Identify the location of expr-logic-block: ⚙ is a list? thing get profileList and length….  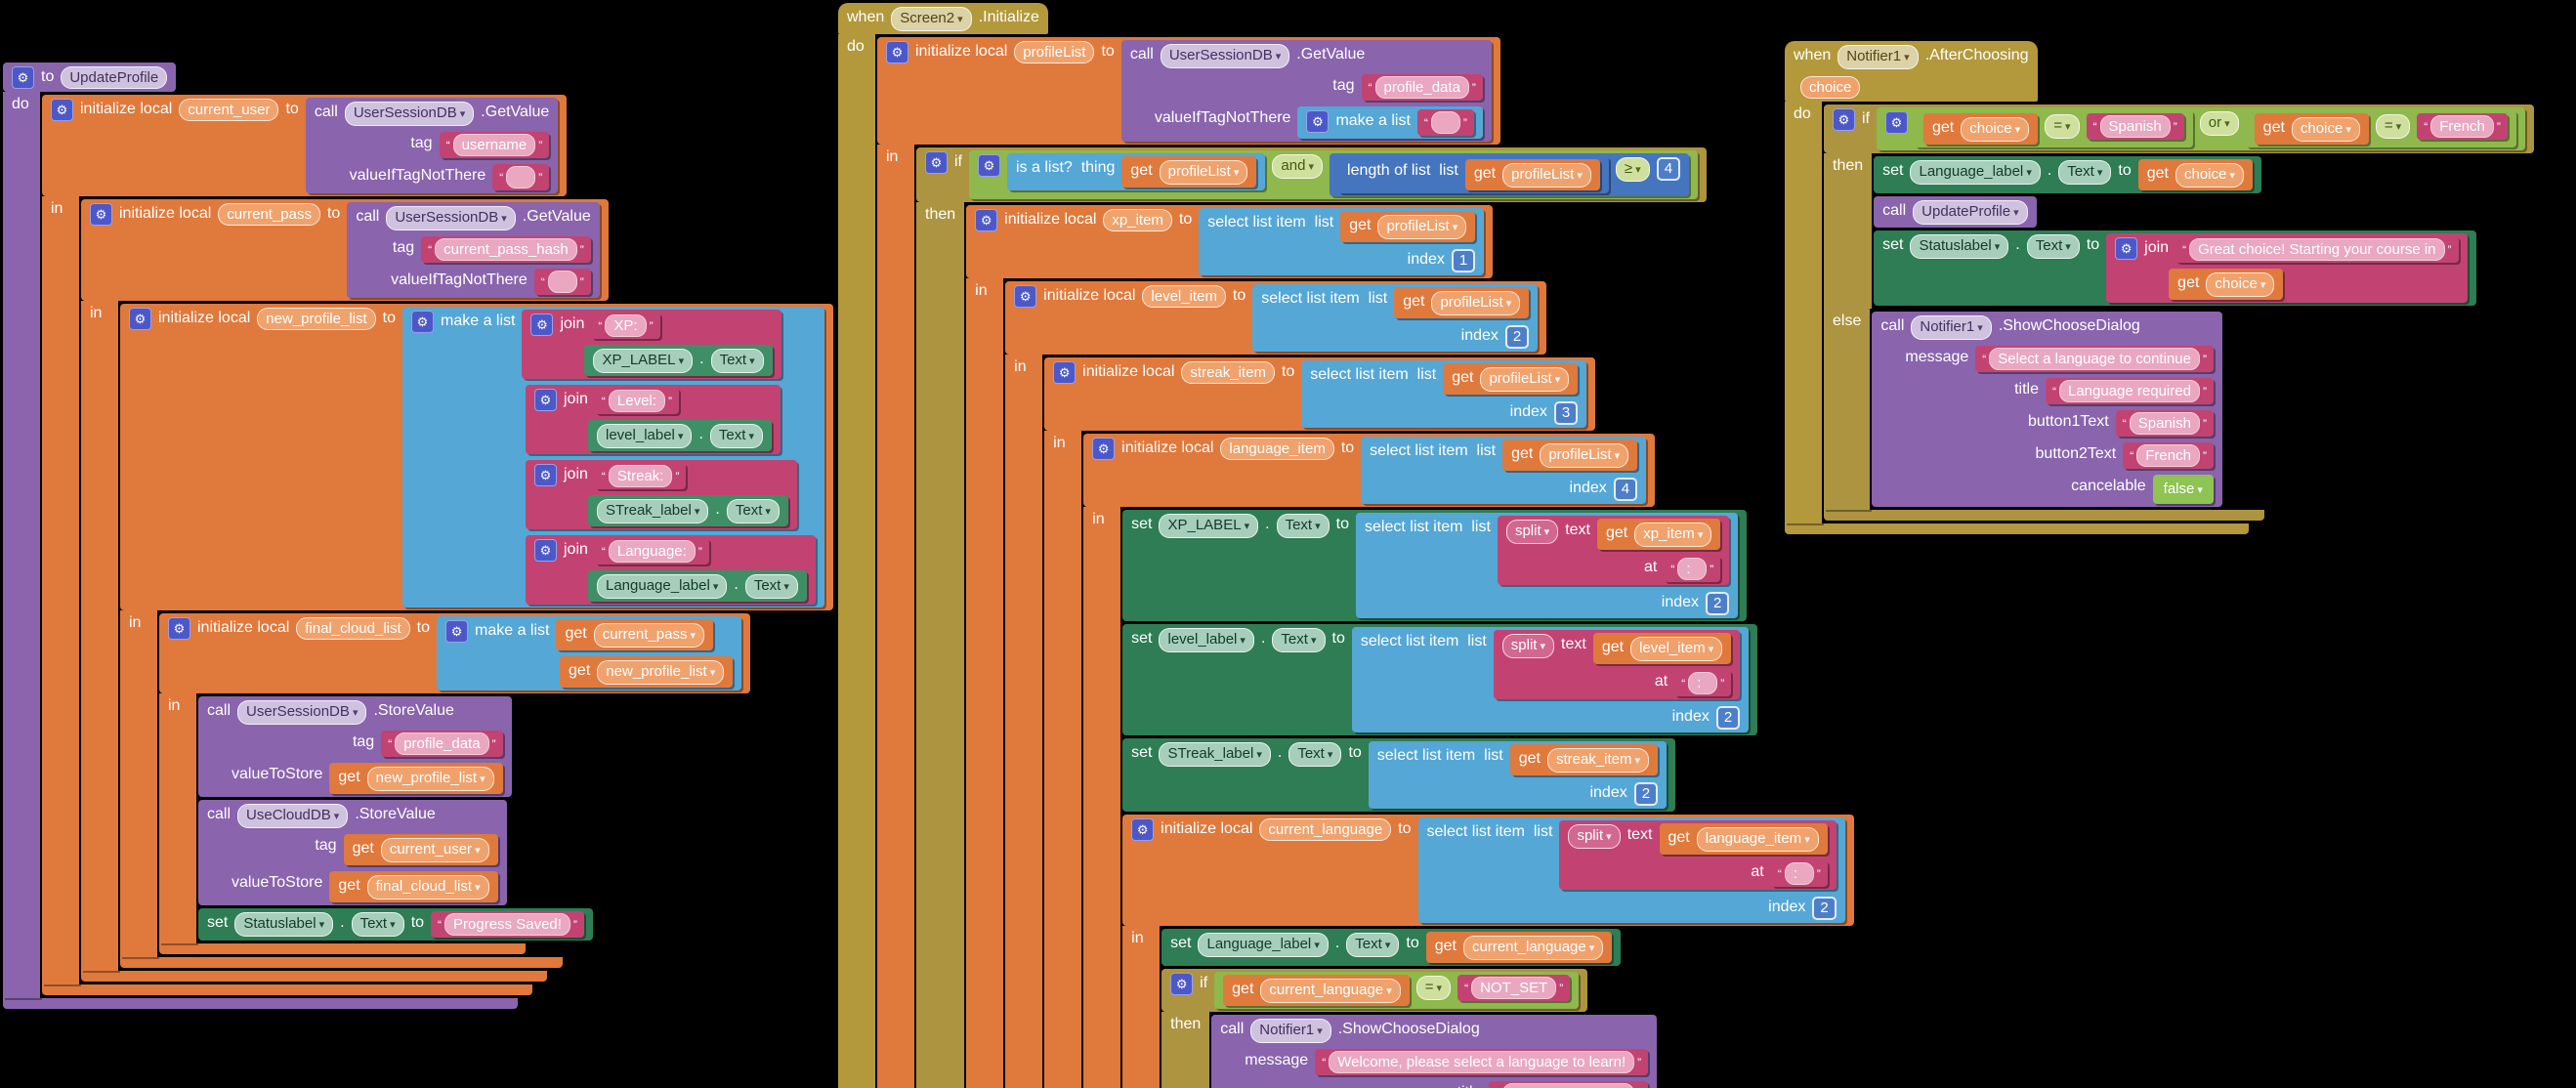
(1334, 174).